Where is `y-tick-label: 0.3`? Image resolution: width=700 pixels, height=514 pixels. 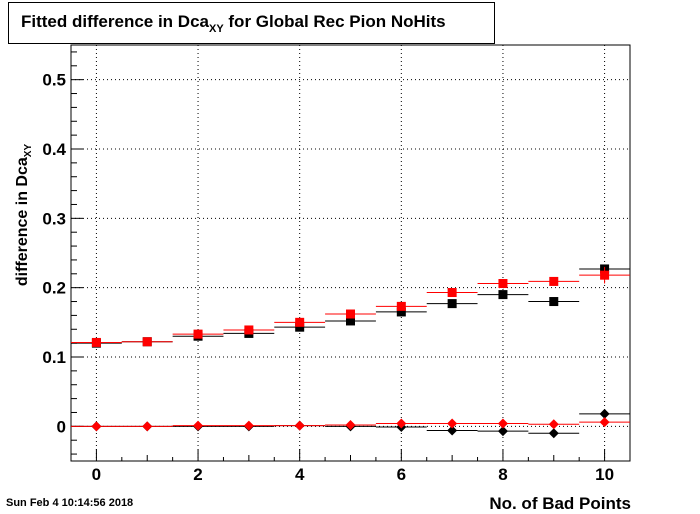
y-tick-label: 0.3 is located at coordinates (54, 218).